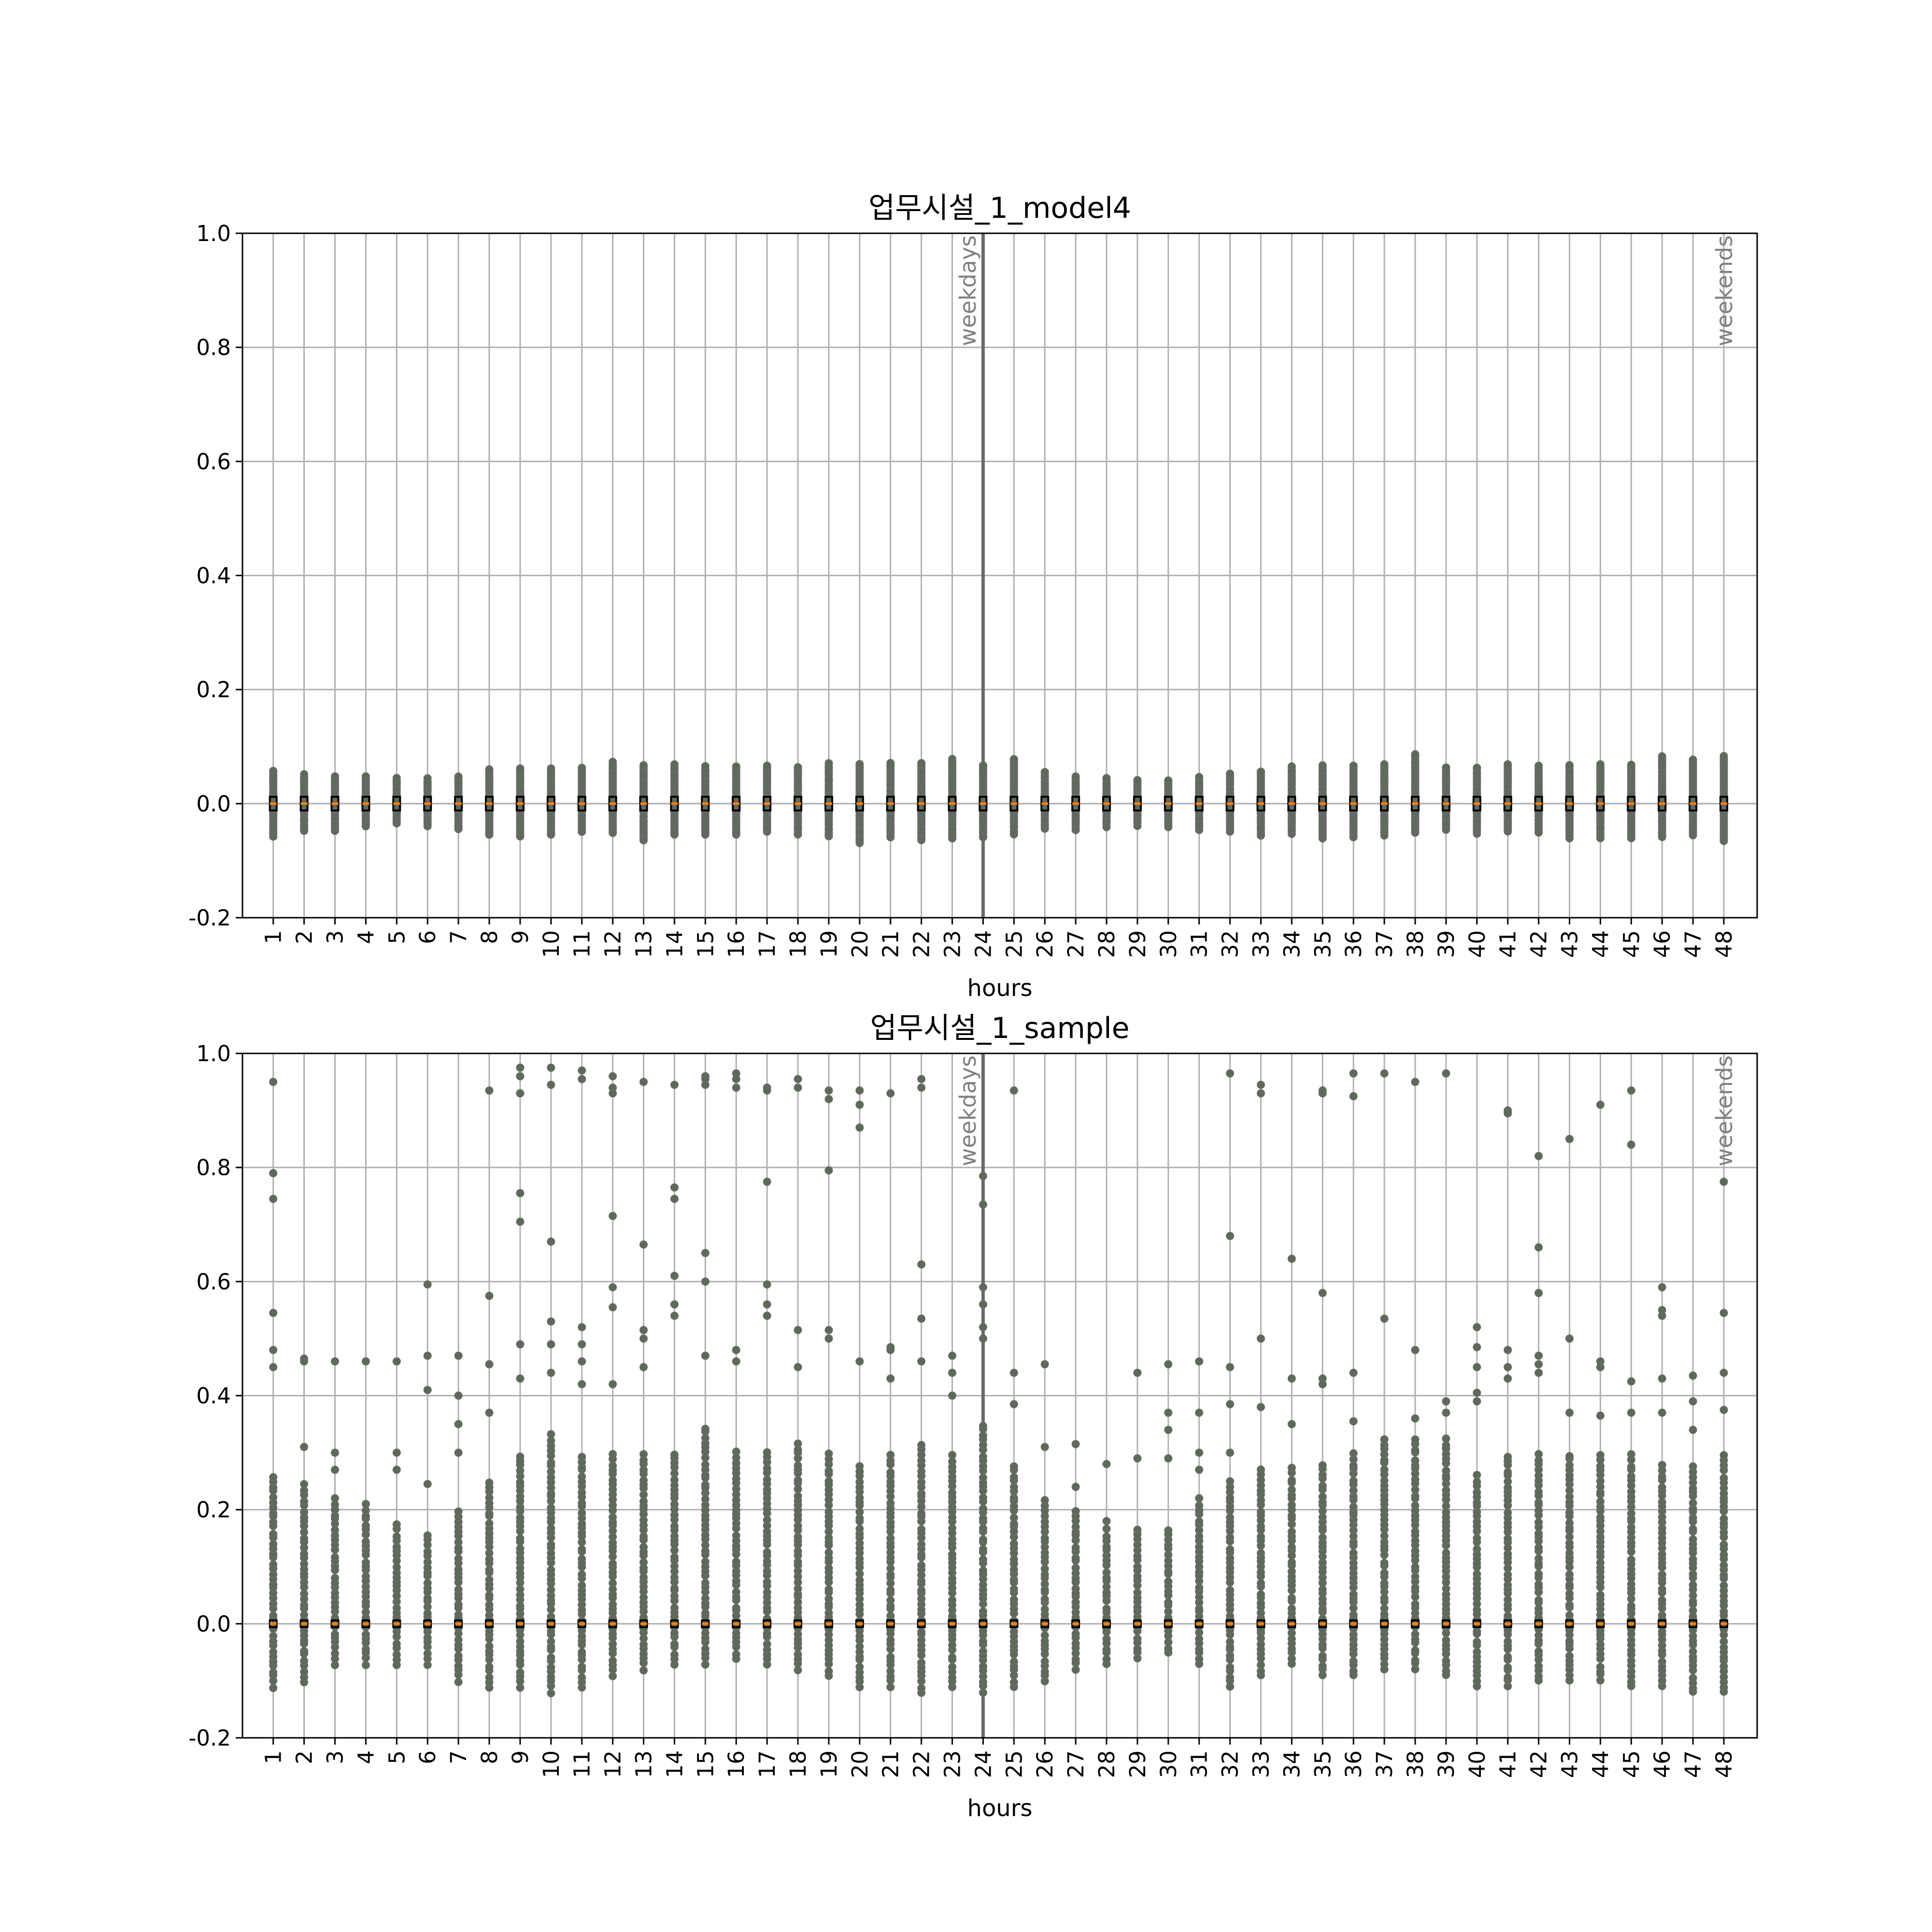 The image size is (1932, 1932). Describe the element at coordinates (1384, 1371) in the screenshot. I see `bottom-plot-hour-37-points` at that location.